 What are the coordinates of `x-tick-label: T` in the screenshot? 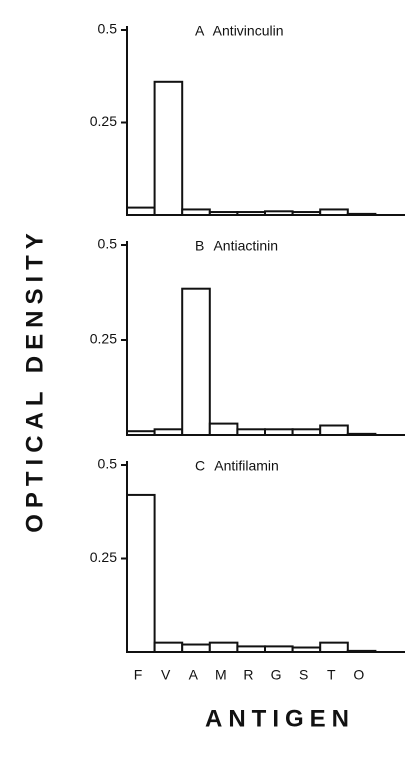 It's located at (331, 675).